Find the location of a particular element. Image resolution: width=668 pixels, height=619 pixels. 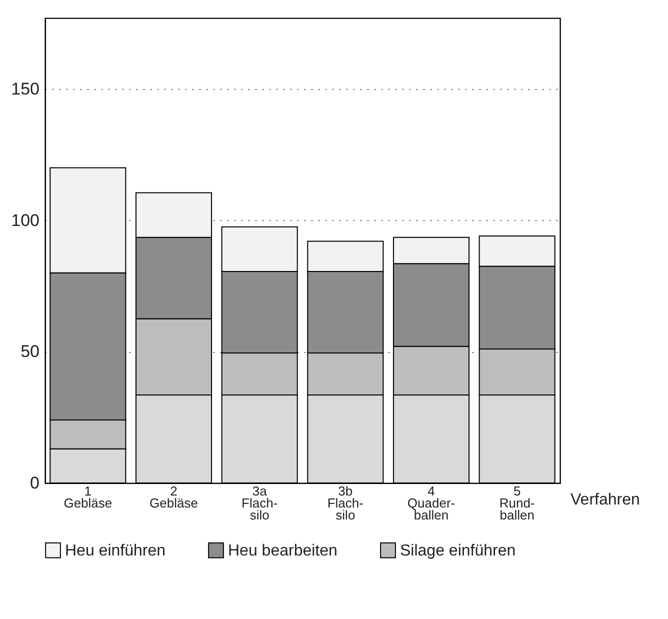

y-tick-label: 50 is located at coordinates (30, 352).